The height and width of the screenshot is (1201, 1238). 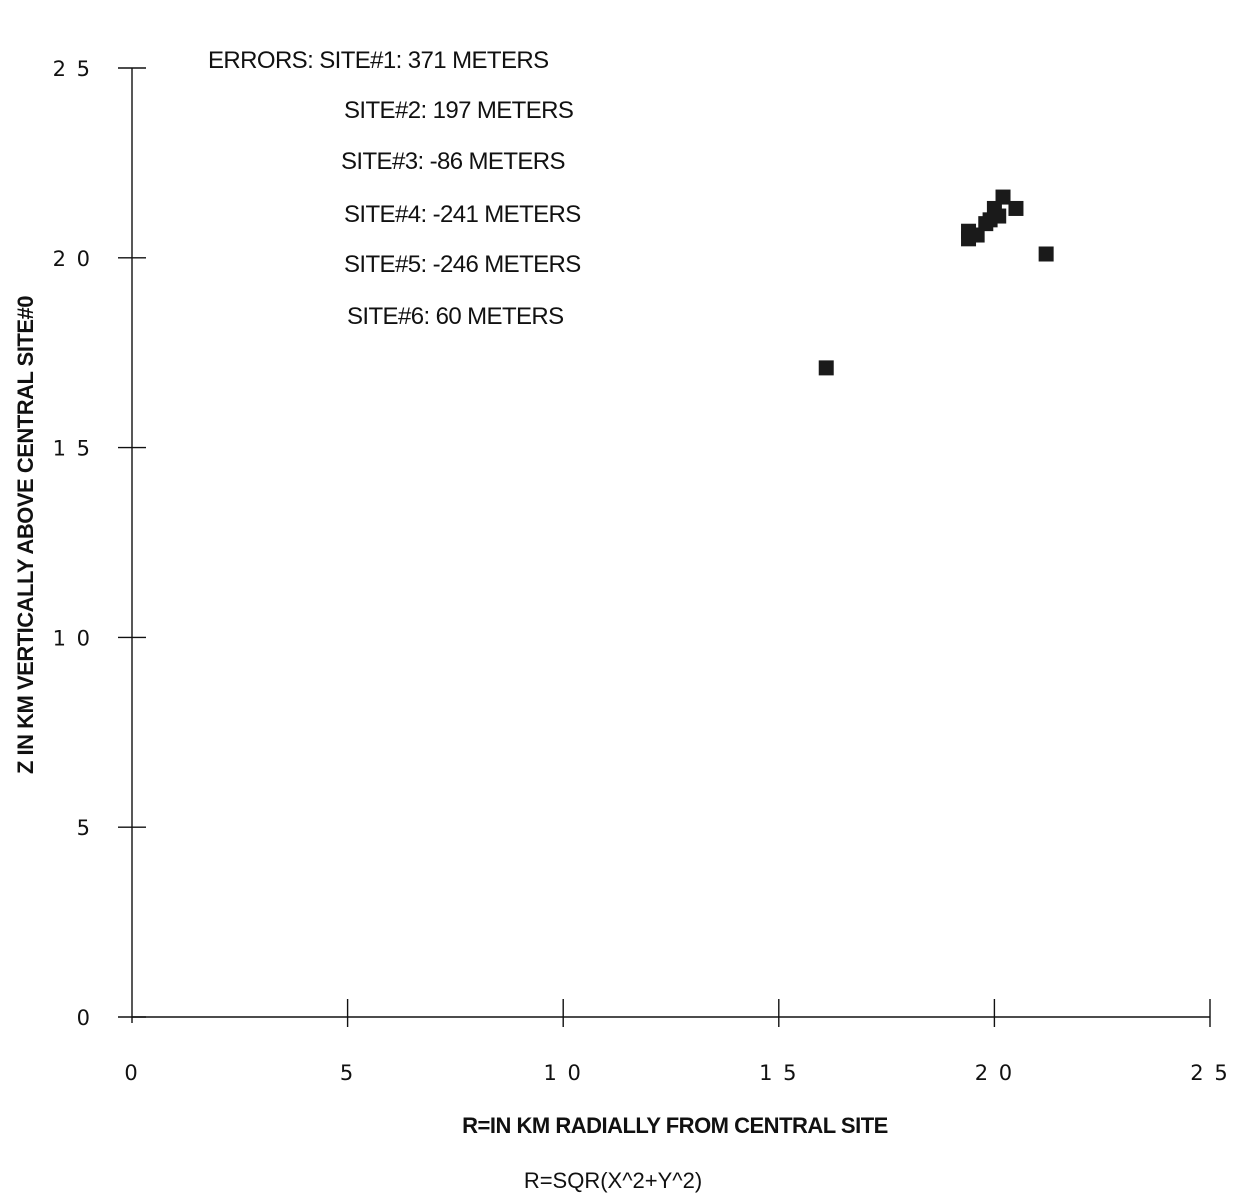 What do you see at coordinates (72, 638) in the screenshot?
I see `y-tick-label: 1 0` at bounding box center [72, 638].